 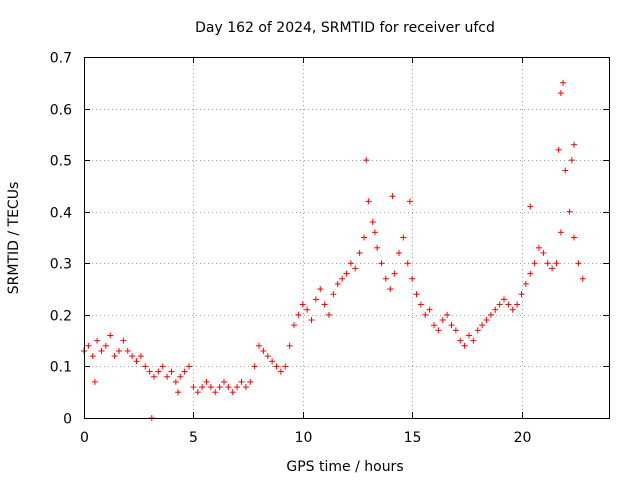 What do you see at coordinates (413, 438) in the screenshot?
I see `x-tick-label: 15` at bounding box center [413, 438].